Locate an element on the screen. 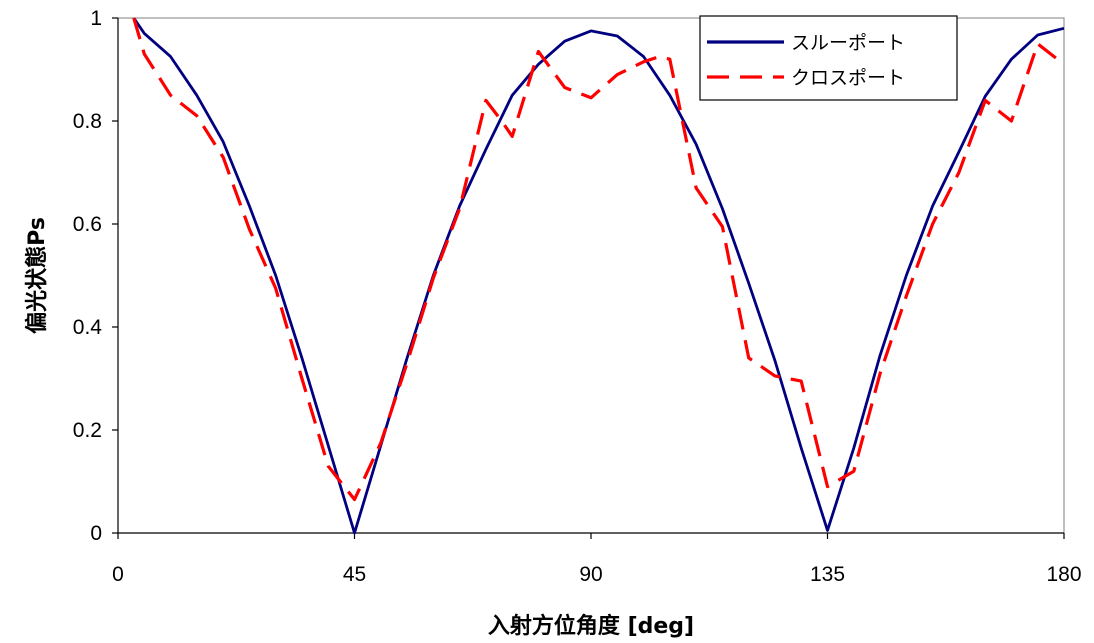  y-tick-label: 0.8 is located at coordinates (87, 121).